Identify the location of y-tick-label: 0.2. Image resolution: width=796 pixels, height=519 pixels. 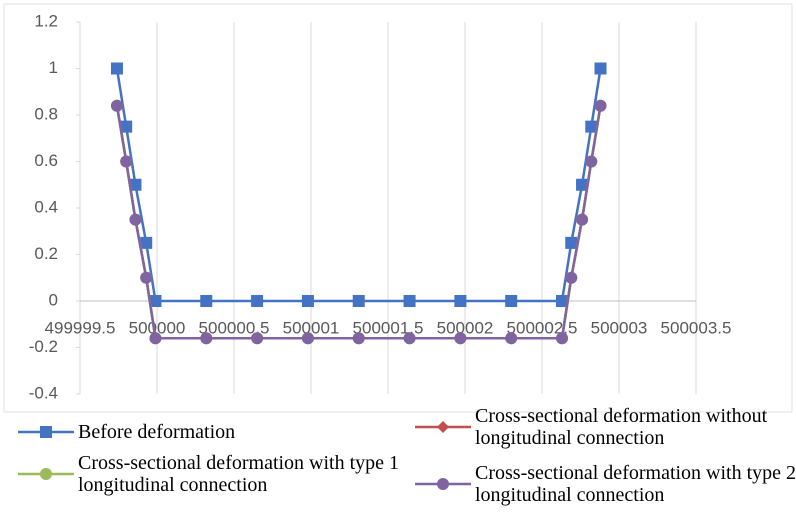
(46, 253).